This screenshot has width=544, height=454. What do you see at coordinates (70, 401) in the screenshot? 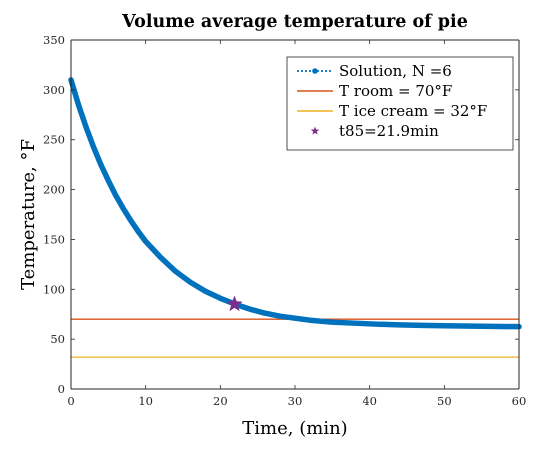
I see `x-tick-label: 0` at bounding box center [70, 401].